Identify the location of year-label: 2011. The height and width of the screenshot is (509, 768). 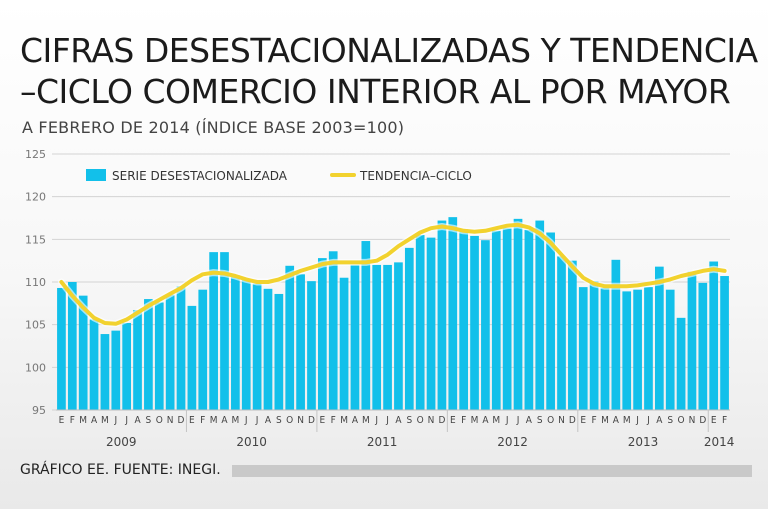
(382, 442).